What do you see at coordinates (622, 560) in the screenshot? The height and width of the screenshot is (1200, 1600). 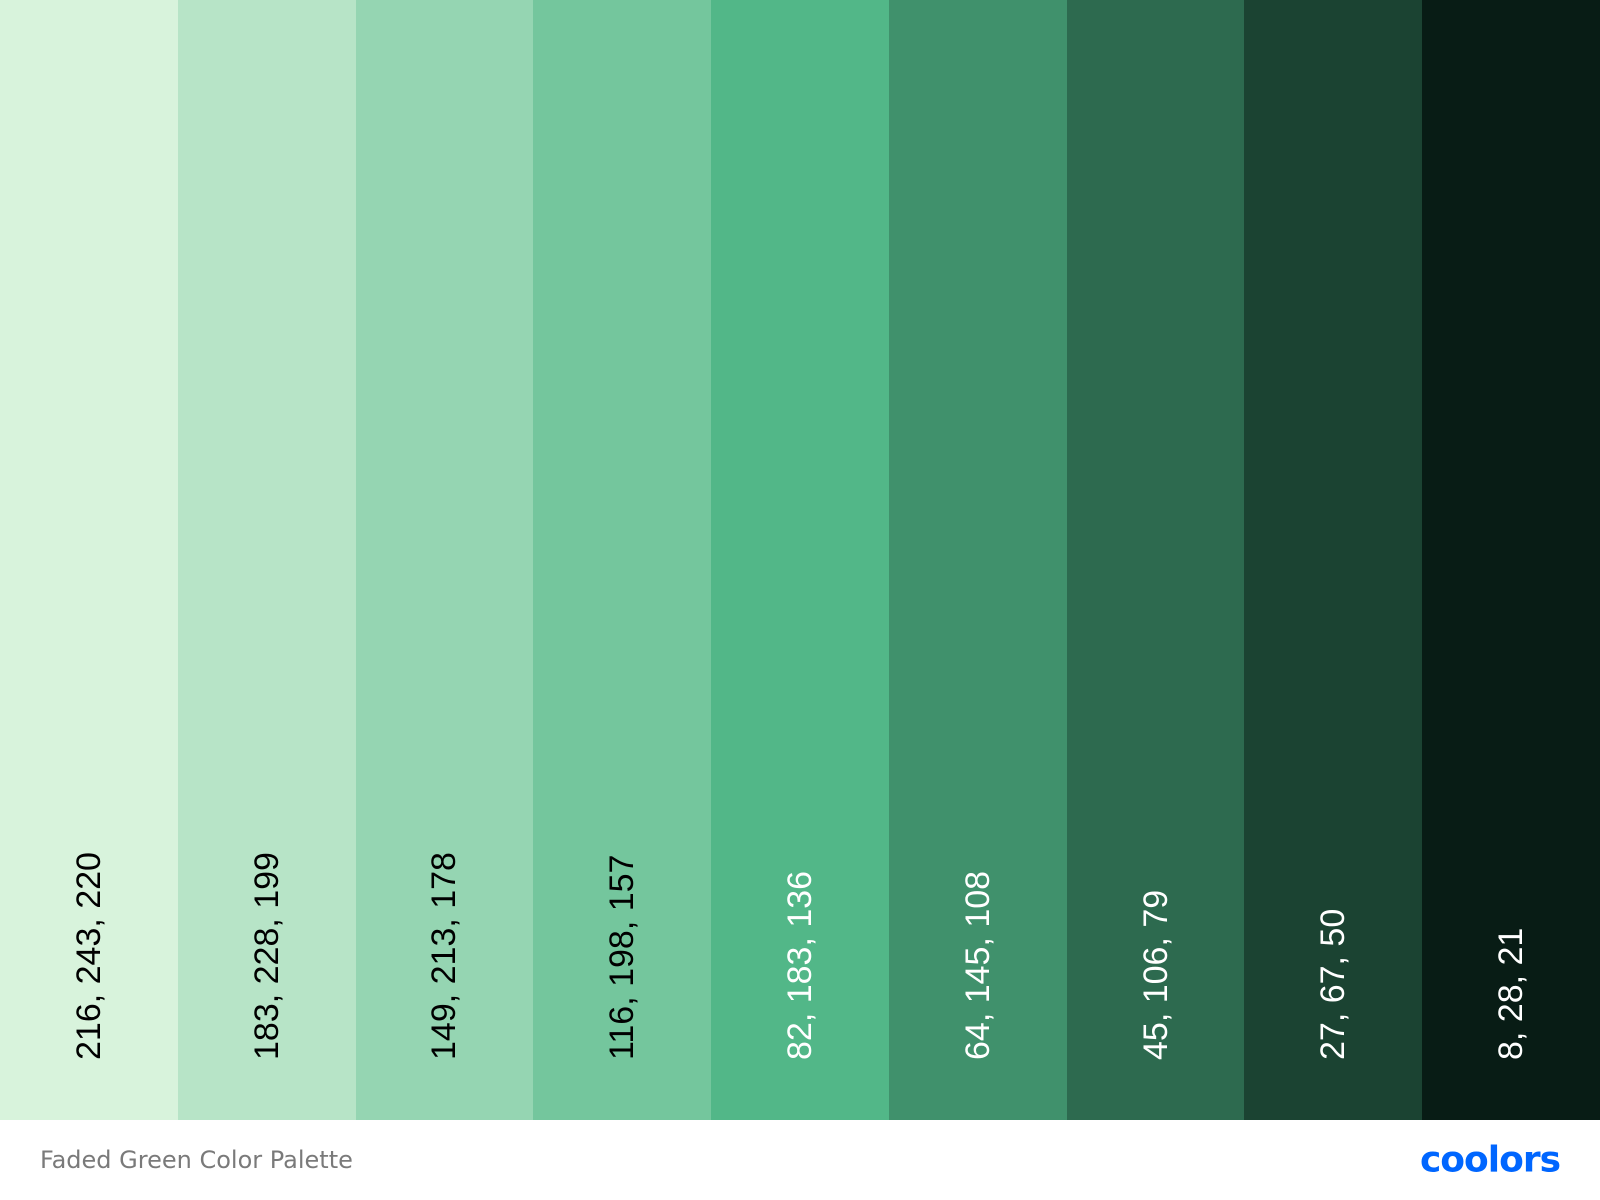 I see `color-swatch: 116, 198, 157` at bounding box center [622, 560].